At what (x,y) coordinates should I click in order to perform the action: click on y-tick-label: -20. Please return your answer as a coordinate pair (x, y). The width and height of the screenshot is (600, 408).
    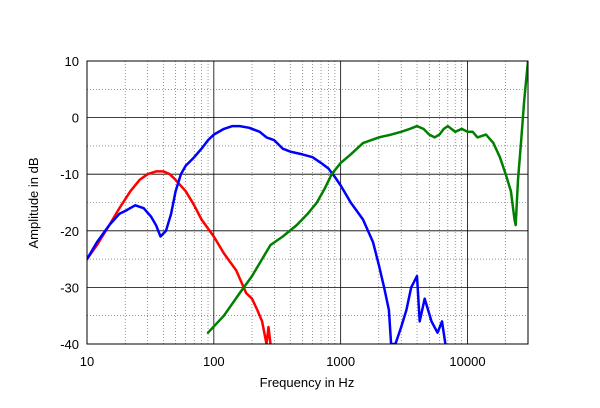
    Looking at the image, I should click on (69, 231).